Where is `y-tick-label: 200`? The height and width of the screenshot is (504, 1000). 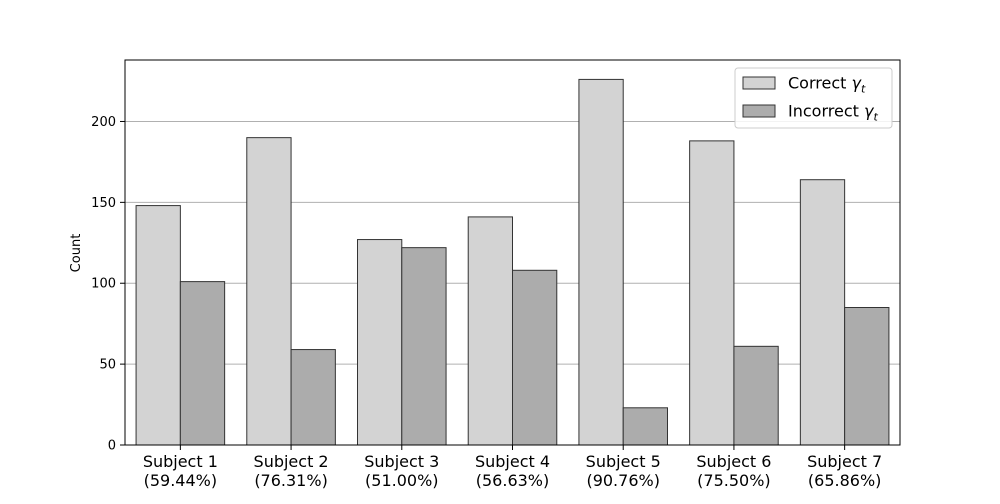 y-tick-label: 200 is located at coordinates (103, 122).